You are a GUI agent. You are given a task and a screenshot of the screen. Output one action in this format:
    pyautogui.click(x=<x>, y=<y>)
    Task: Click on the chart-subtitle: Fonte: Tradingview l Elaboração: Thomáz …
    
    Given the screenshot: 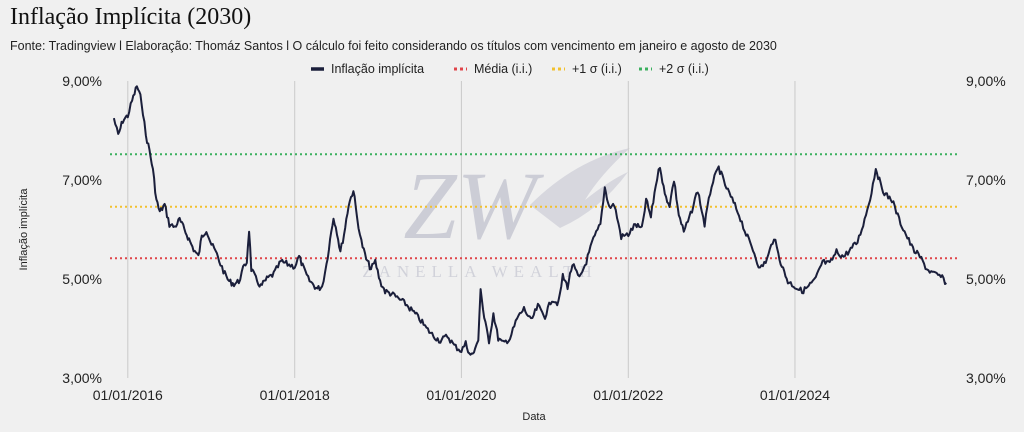 What is the action you would take?
    pyautogui.click(x=393, y=46)
    